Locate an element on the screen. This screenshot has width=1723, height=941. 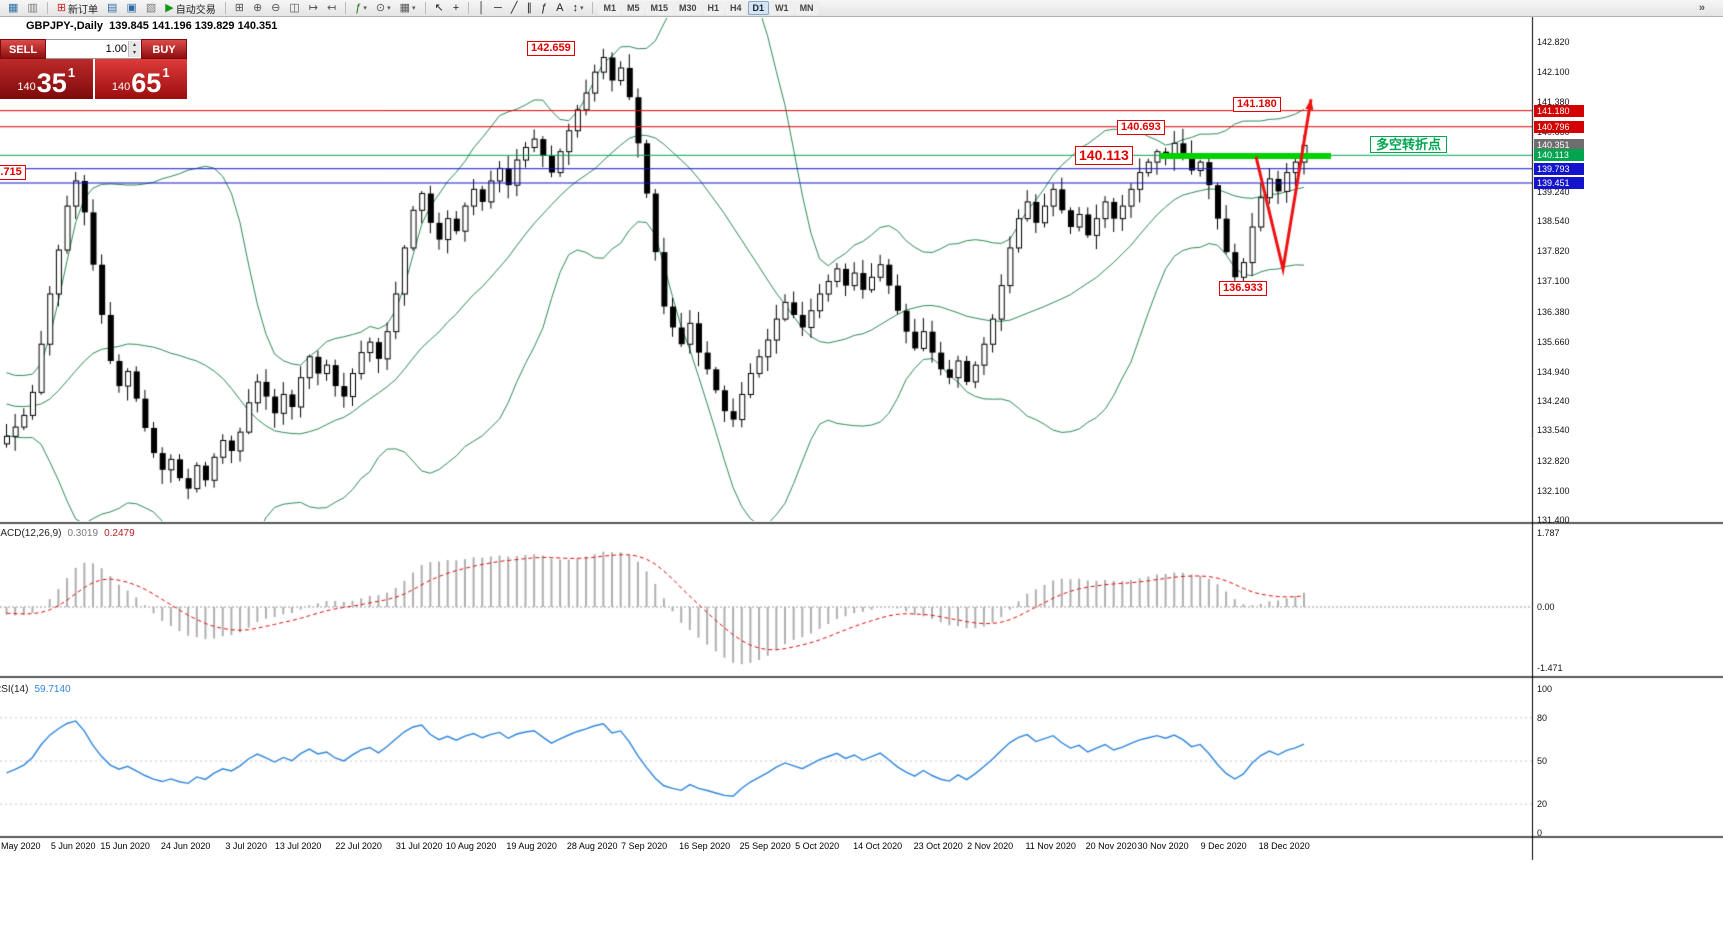
auto-trading-button: ▶ 自动交易 is located at coordinates (190, 8).